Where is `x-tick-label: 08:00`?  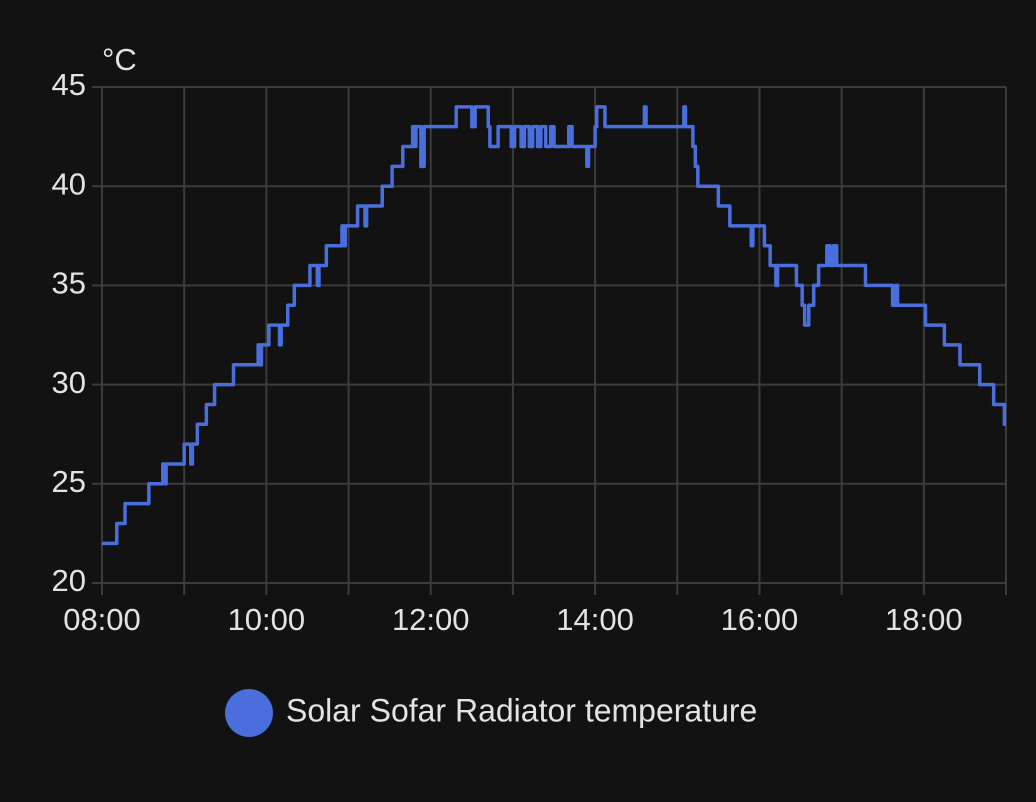 x-tick-label: 08:00 is located at coordinates (102, 619).